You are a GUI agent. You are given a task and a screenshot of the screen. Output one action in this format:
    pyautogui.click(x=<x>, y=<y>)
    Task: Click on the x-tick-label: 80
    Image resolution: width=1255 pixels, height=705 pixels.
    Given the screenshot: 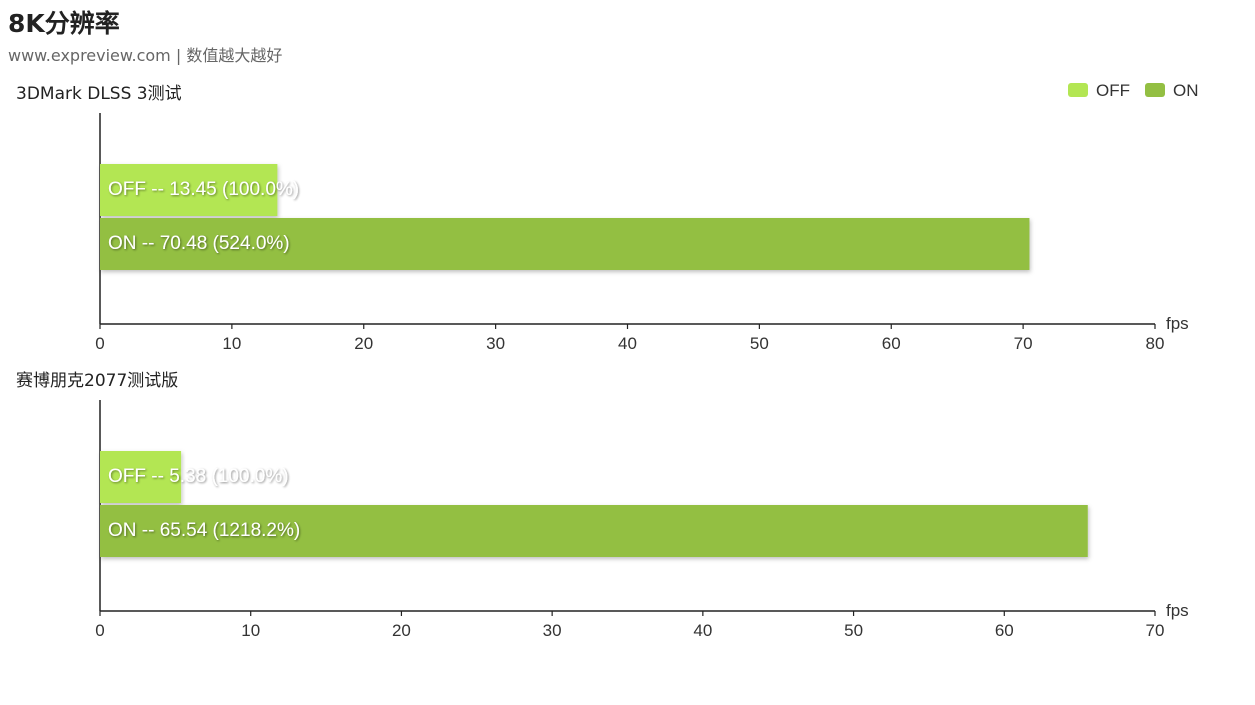 What is the action you would take?
    pyautogui.click(x=1155, y=343)
    